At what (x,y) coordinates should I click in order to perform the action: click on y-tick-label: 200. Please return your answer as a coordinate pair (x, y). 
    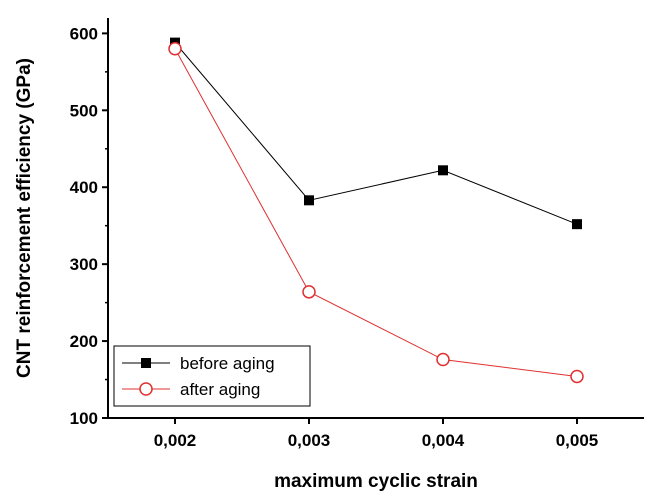
    Looking at the image, I should click on (84, 341).